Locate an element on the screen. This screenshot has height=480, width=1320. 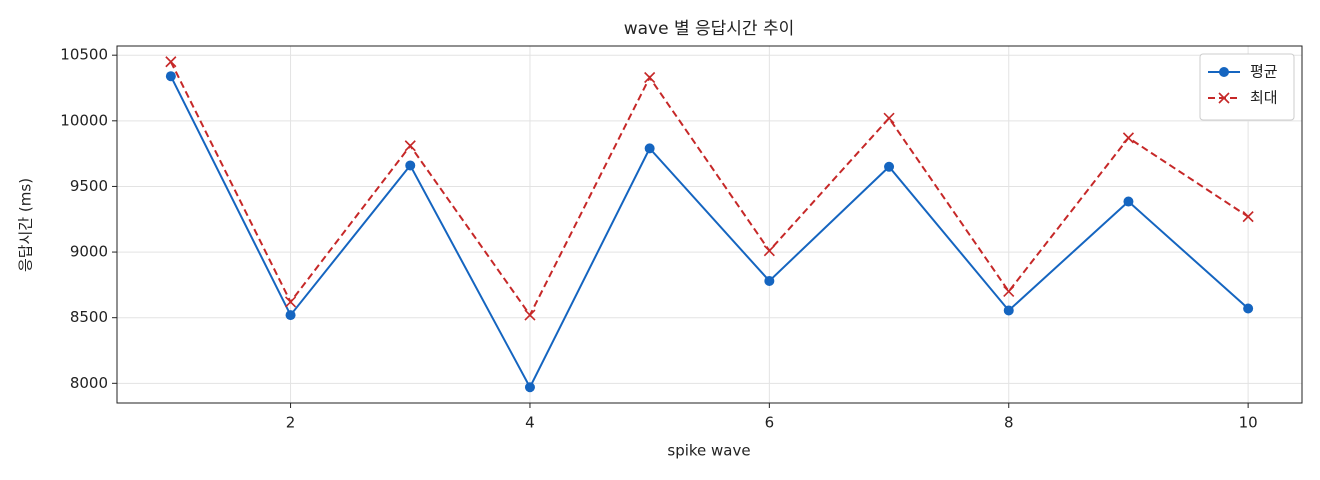
y-axis-label: 응답시간 (ms) is located at coordinates (26, 225).